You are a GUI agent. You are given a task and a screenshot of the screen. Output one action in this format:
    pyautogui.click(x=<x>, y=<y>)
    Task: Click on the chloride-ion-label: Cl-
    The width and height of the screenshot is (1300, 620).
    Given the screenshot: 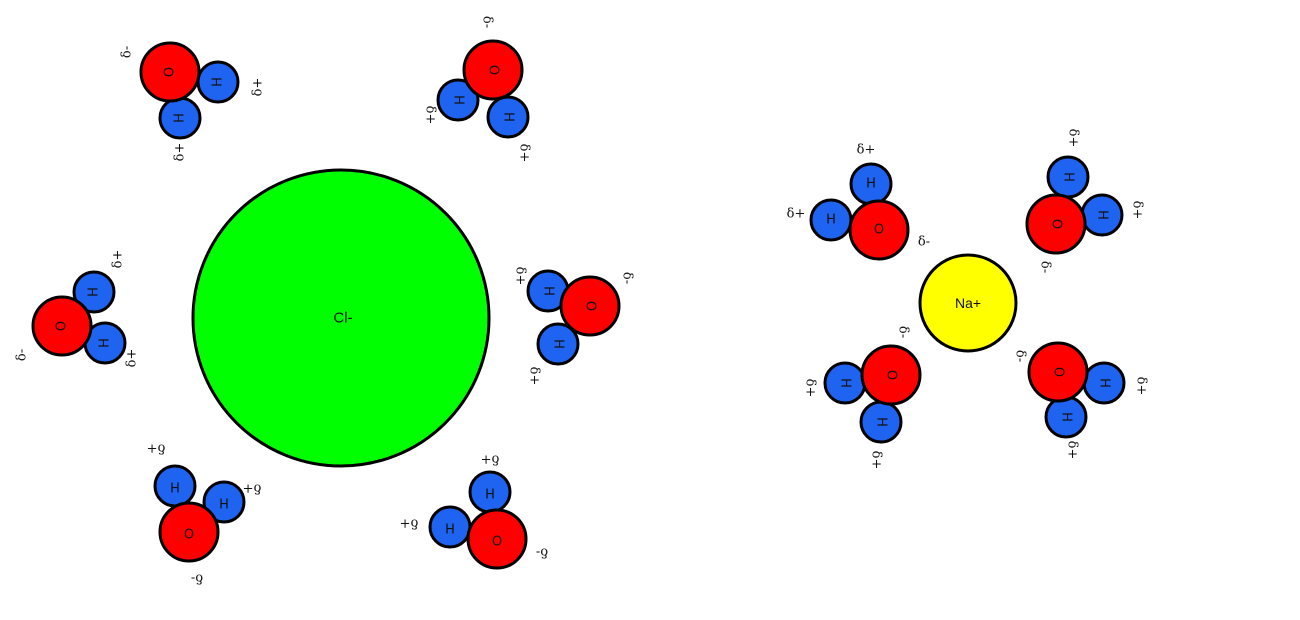 What is the action you would take?
    pyautogui.click(x=342, y=318)
    